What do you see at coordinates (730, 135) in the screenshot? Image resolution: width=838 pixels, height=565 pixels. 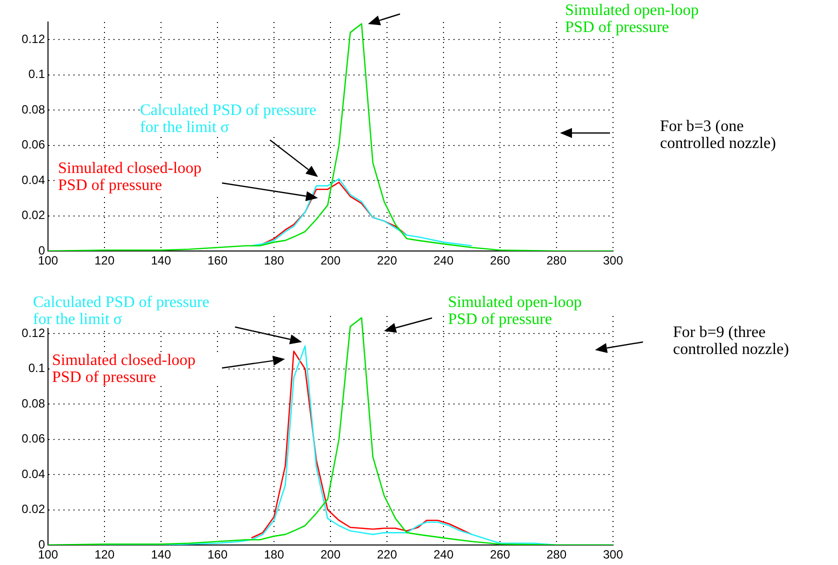 I see `text: For b=3 (one controlled nozzle)` at bounding box center [730, 135].